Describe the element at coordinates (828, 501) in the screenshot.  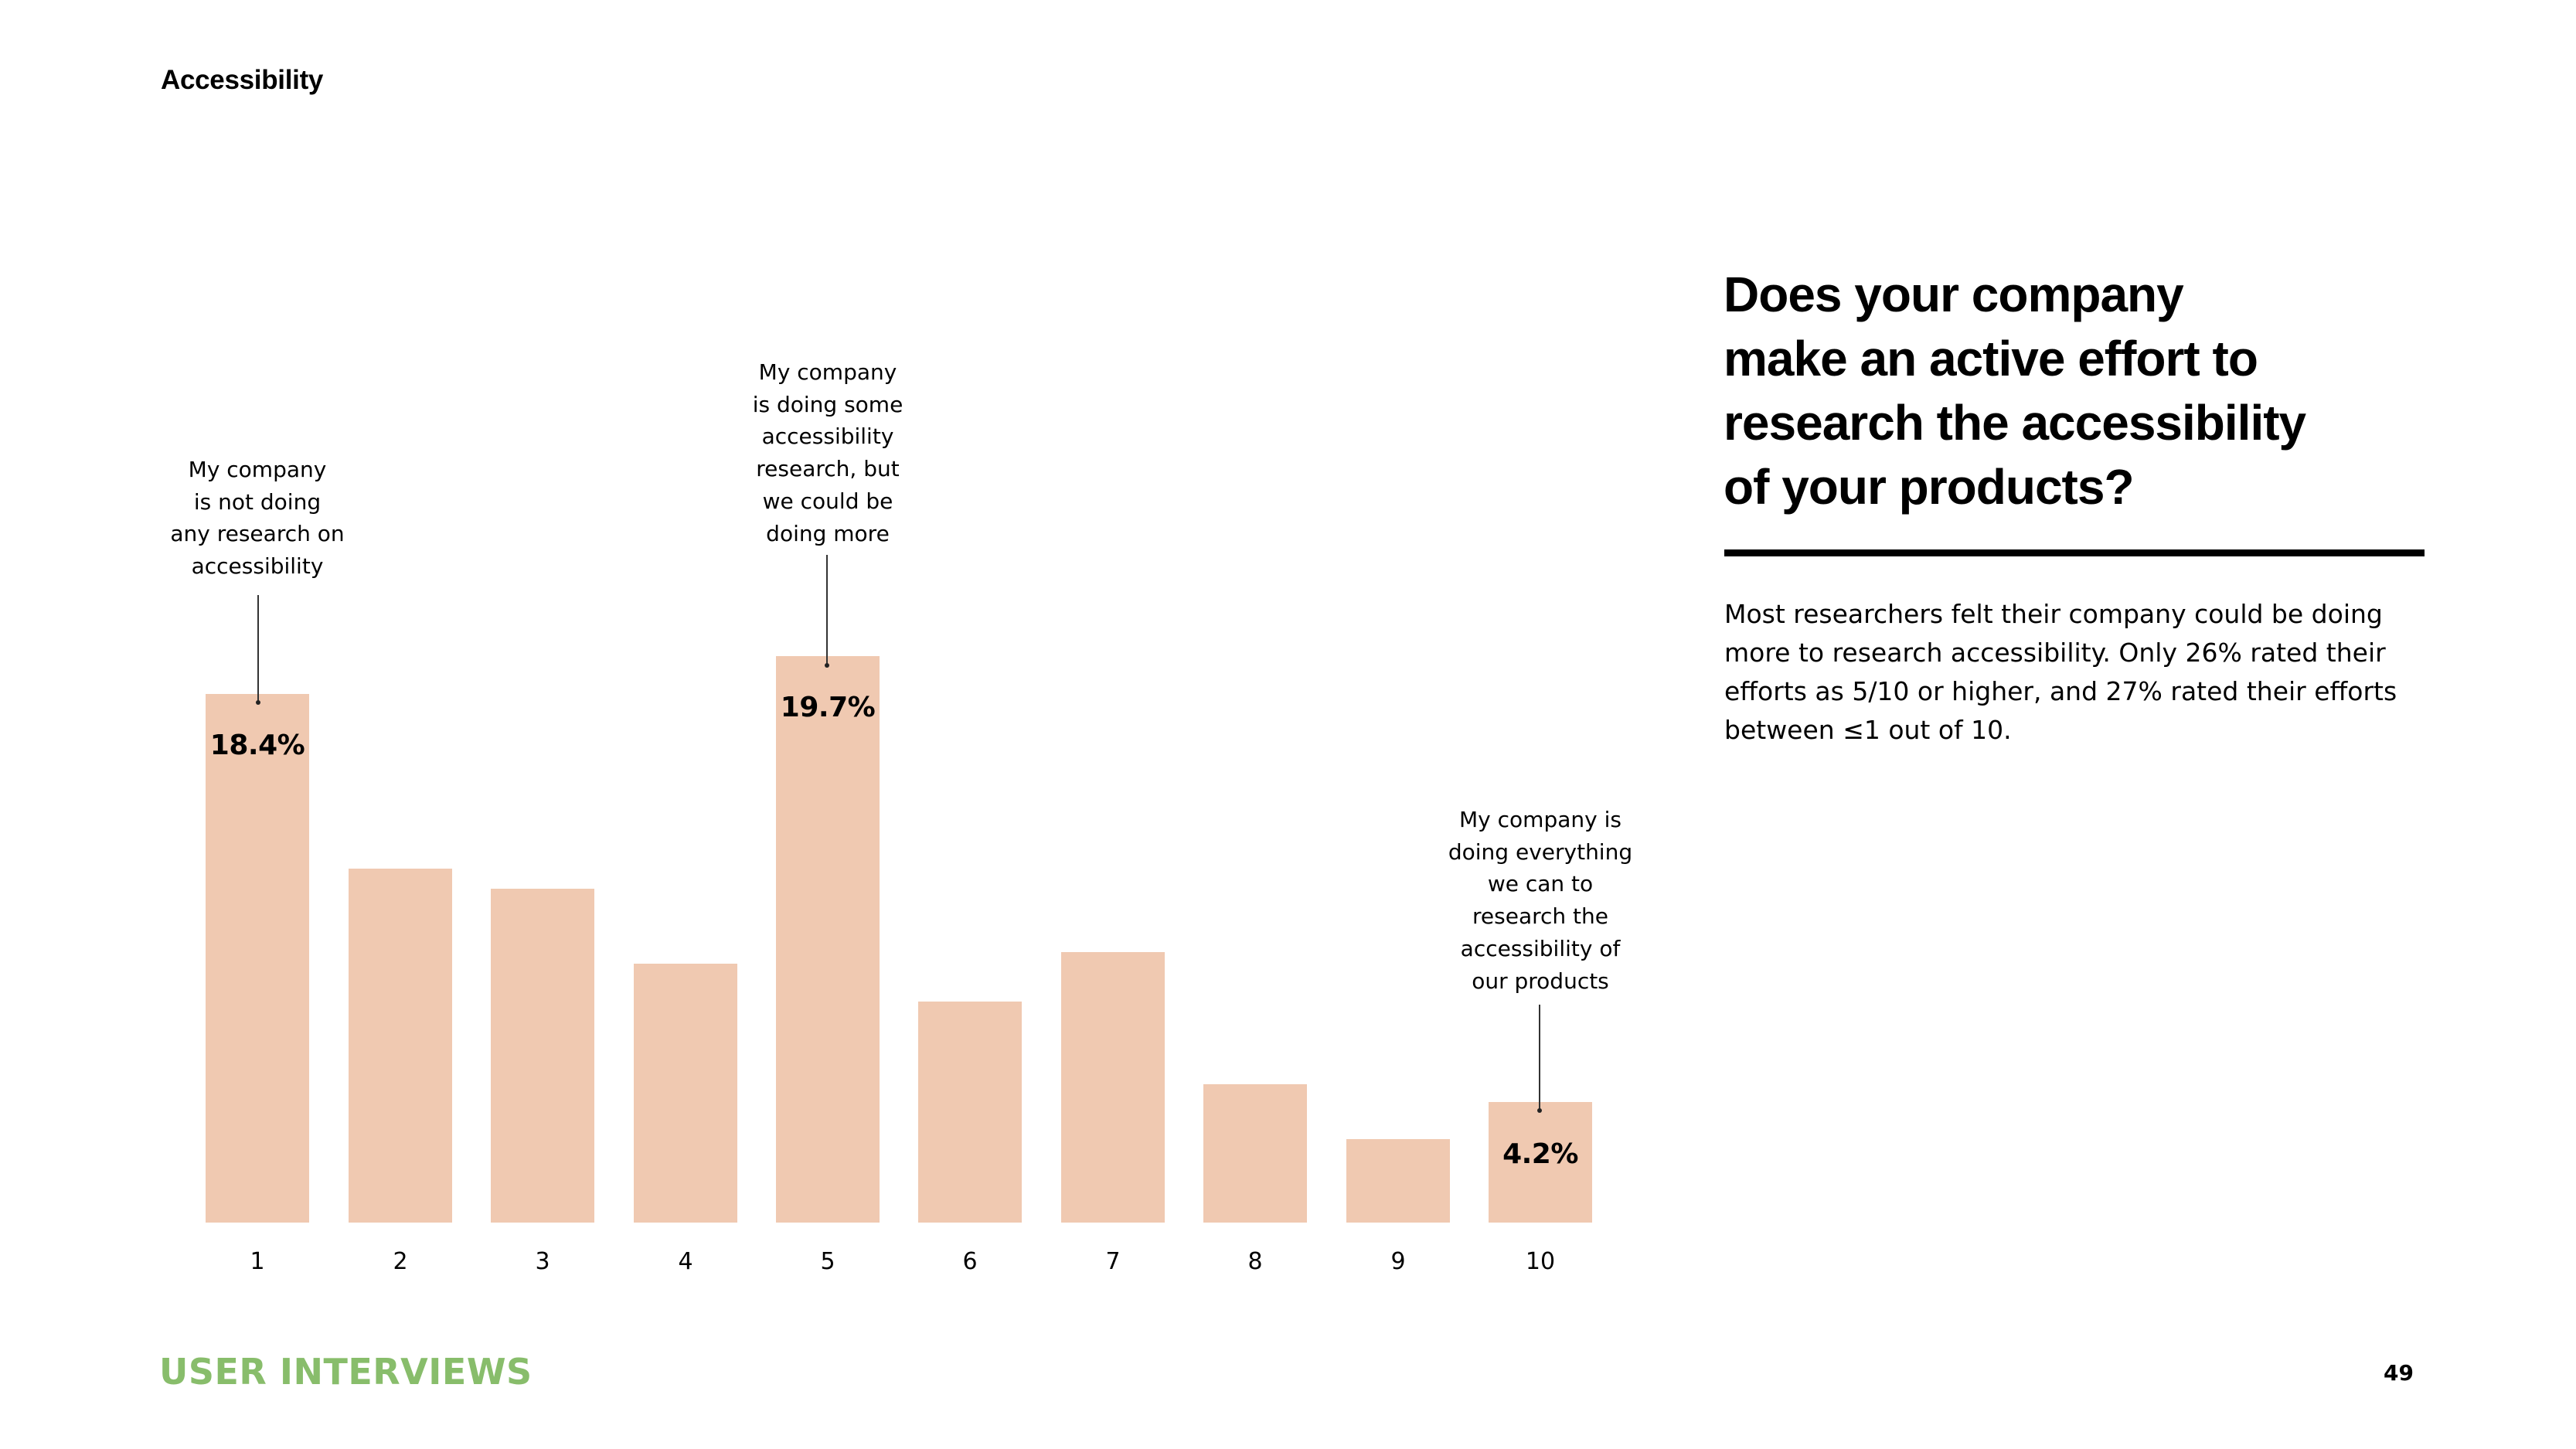
I see `annotation-line: we could be` at that location.